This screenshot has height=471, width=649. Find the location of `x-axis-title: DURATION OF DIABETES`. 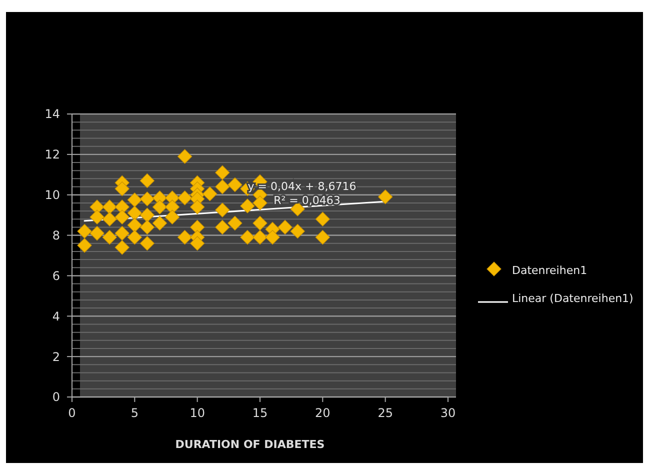

x-axis-title: DURATION OF DIABETES is located at coordinates (250, 444).